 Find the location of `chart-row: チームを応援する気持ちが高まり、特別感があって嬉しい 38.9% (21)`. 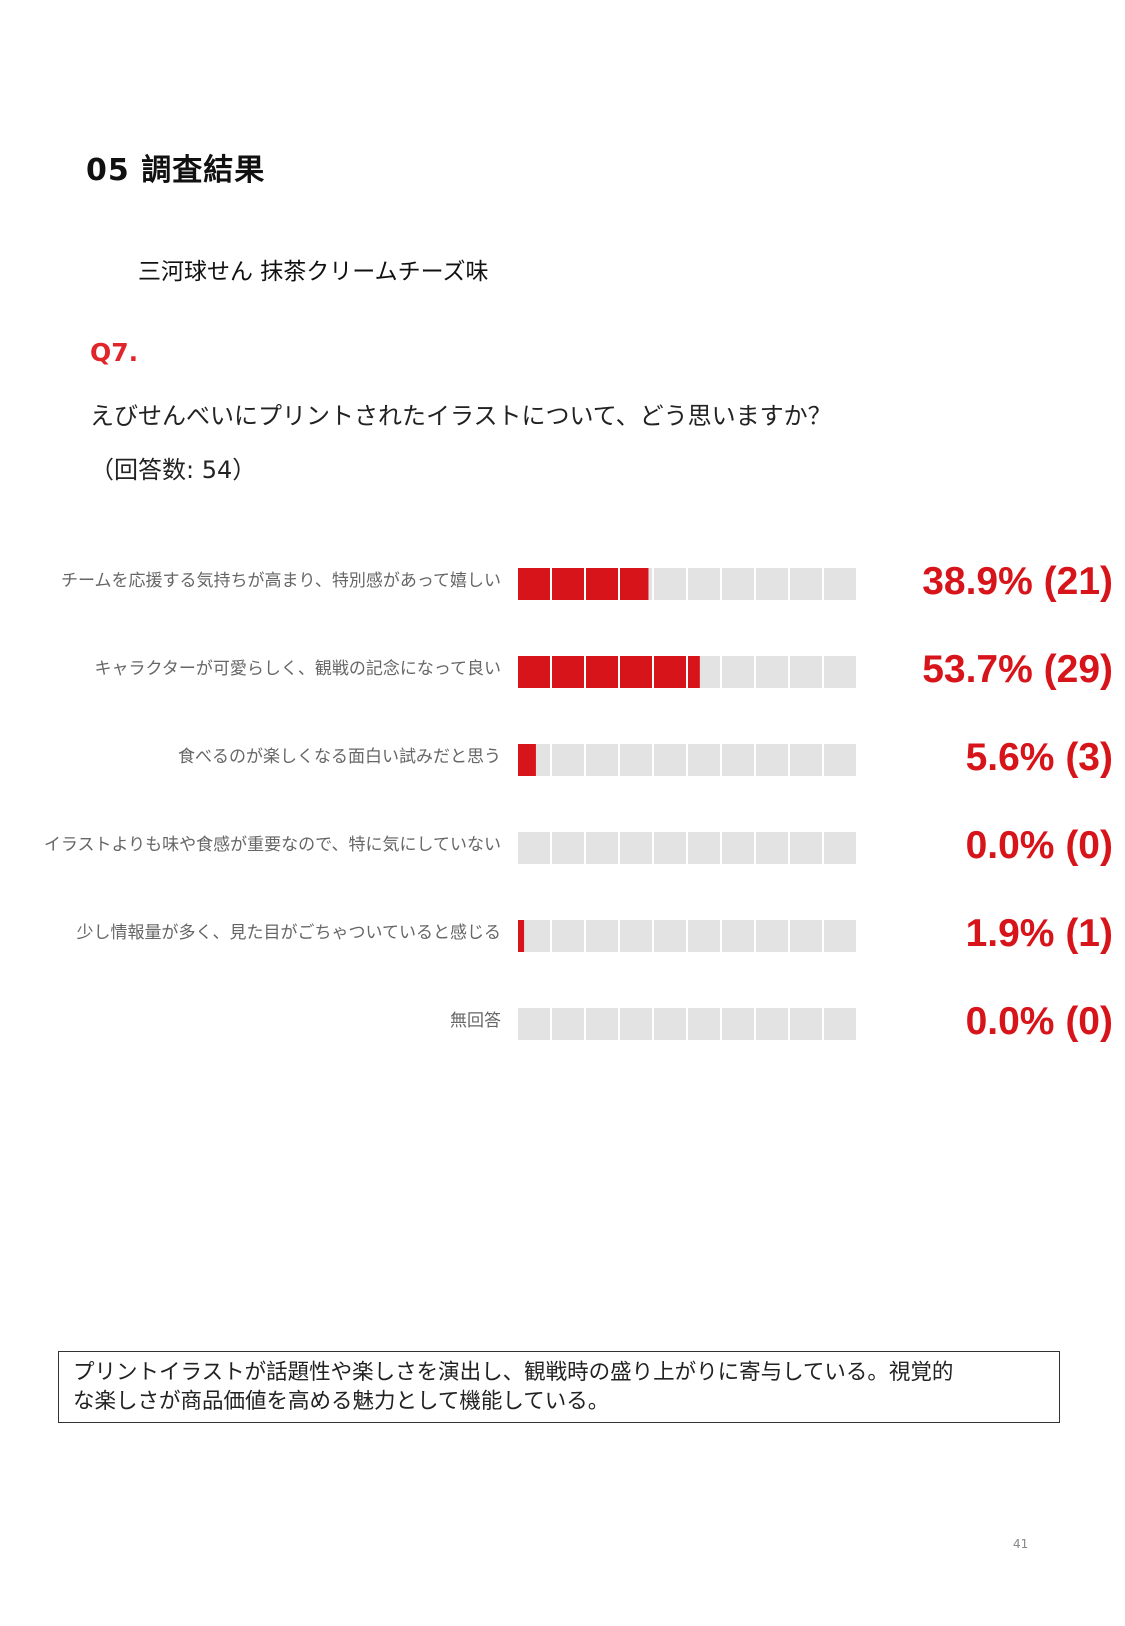

chart-row: チームを応援する気持ちが高まり、特別感があって嬉しい 38.9% (21) is located at coordinates (562, 581).